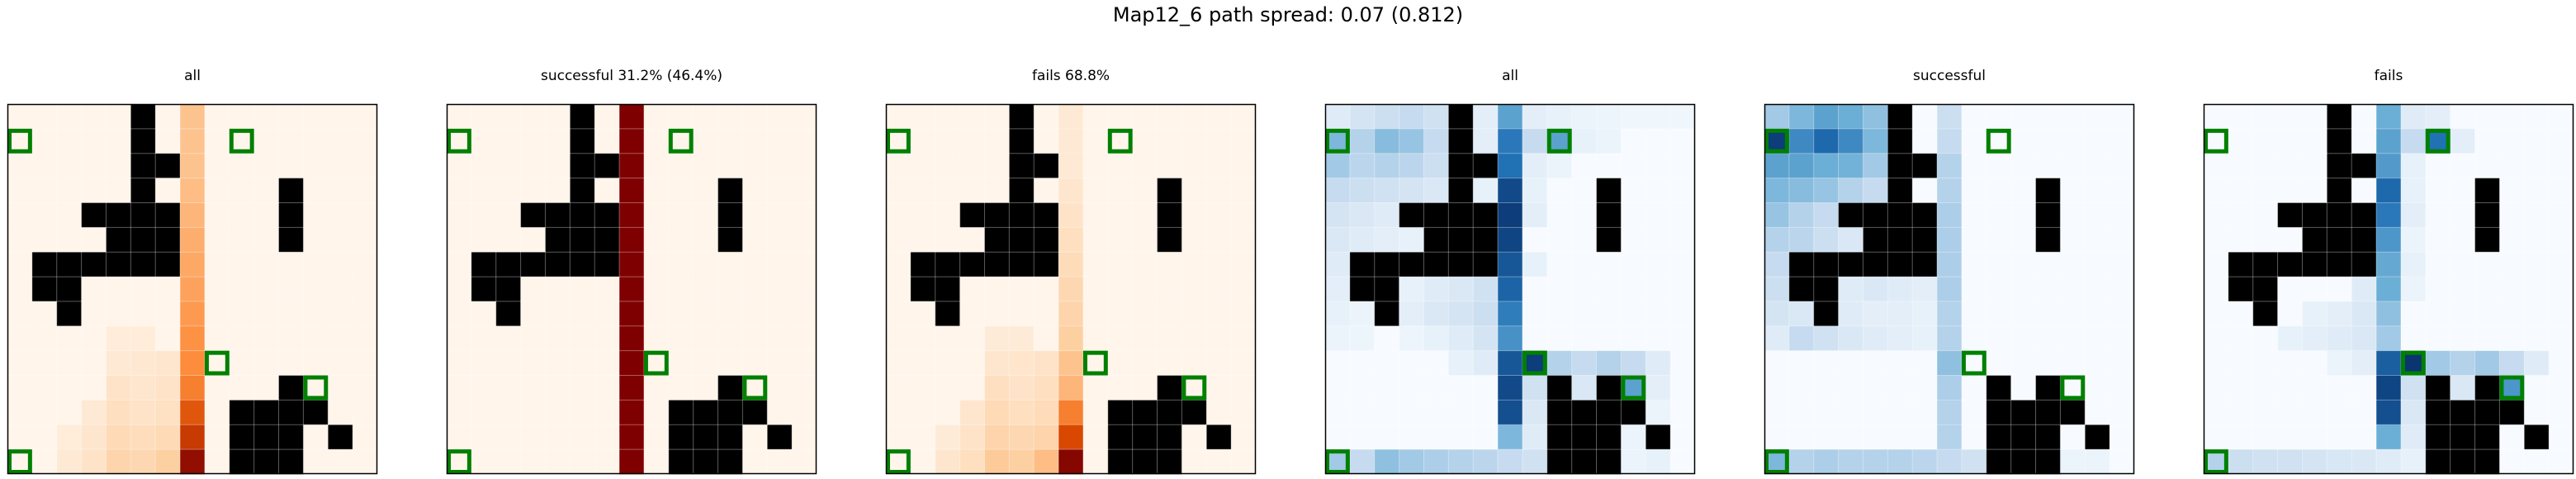 The width and height of the screenshot is (2576, 479). Describe the element at coordinates (2388, 76) in the screenshot. I see `panel-title-6: fails` at that location.